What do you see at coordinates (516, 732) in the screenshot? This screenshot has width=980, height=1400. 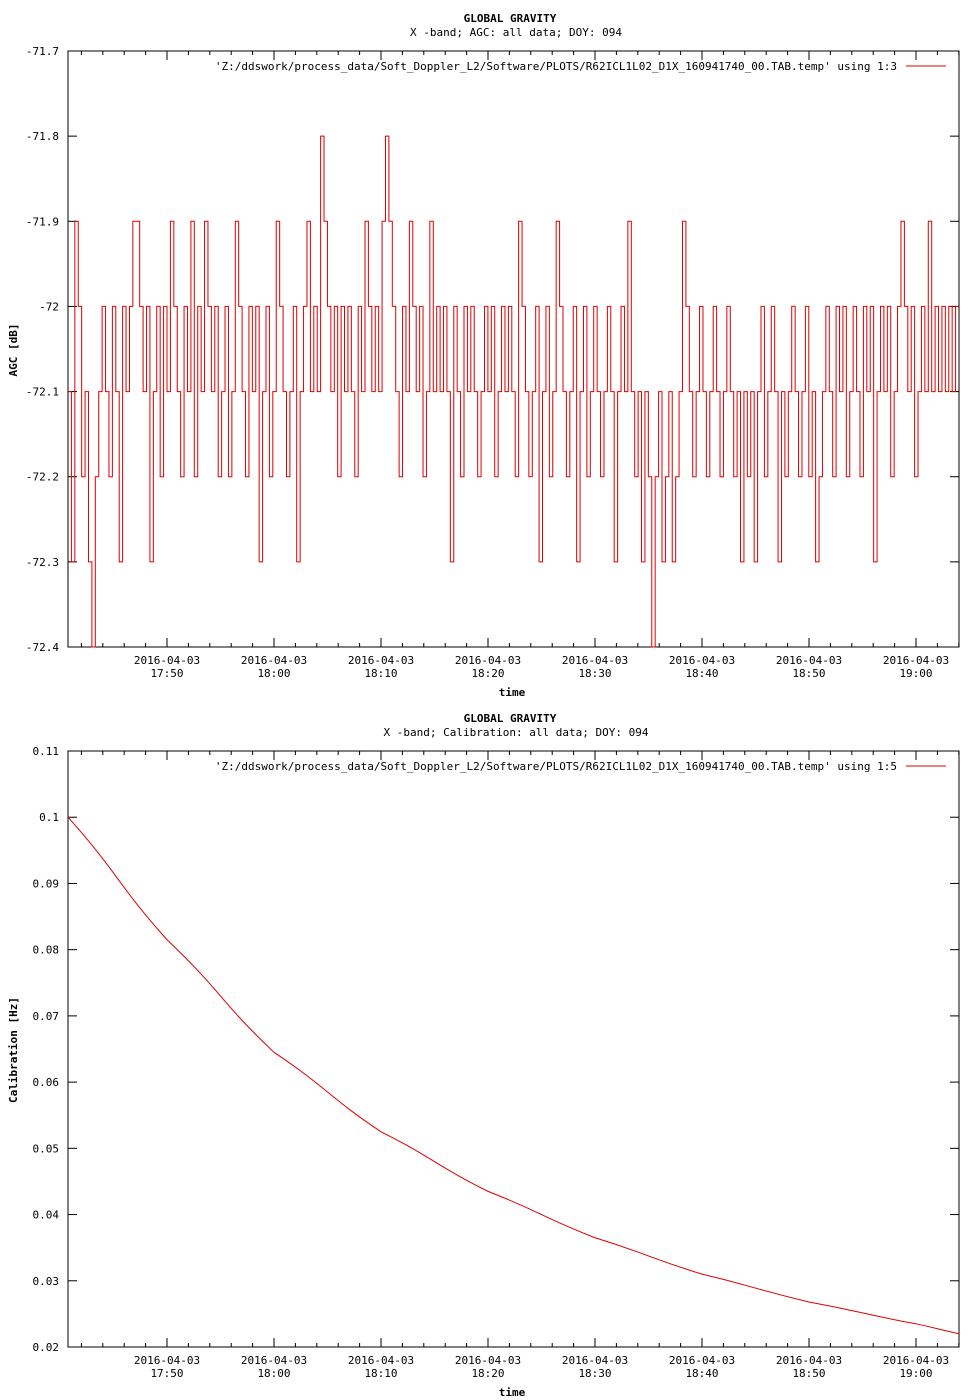 I see `calibration-chart-subtitle: X -band; Calibration: all data; DOY: 094` at bounding box center [516, 732].